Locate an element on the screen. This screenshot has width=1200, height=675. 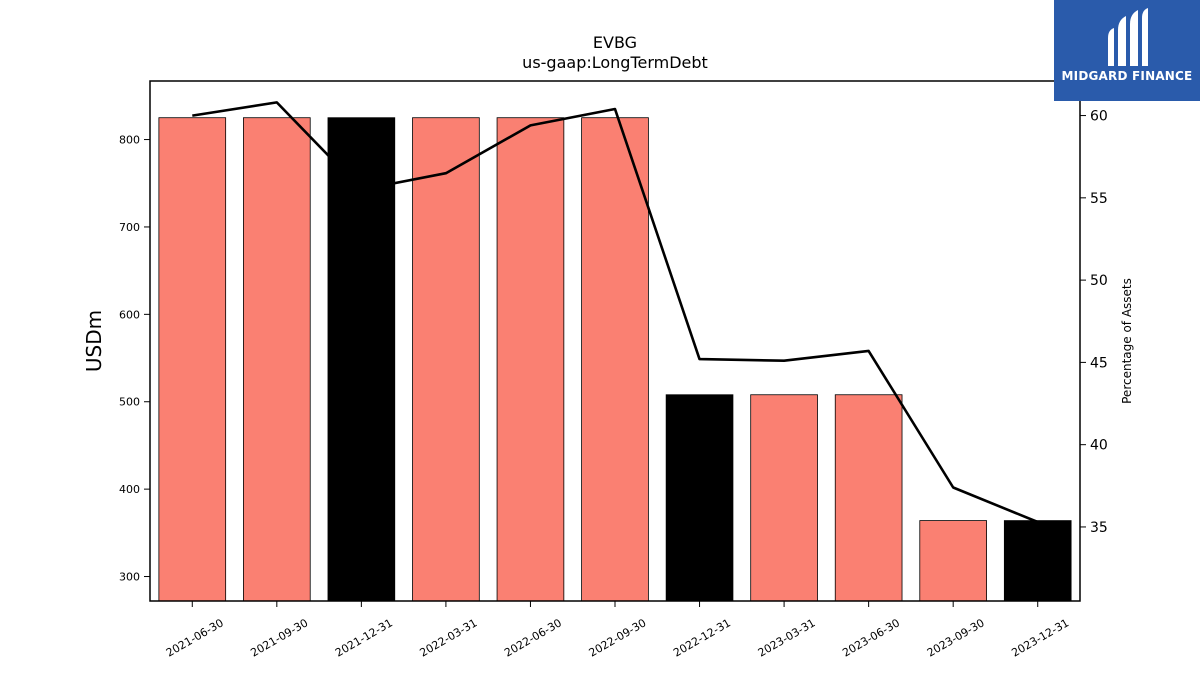
y2-tick-label-60: 60 is located at coordinates (1099, 117).